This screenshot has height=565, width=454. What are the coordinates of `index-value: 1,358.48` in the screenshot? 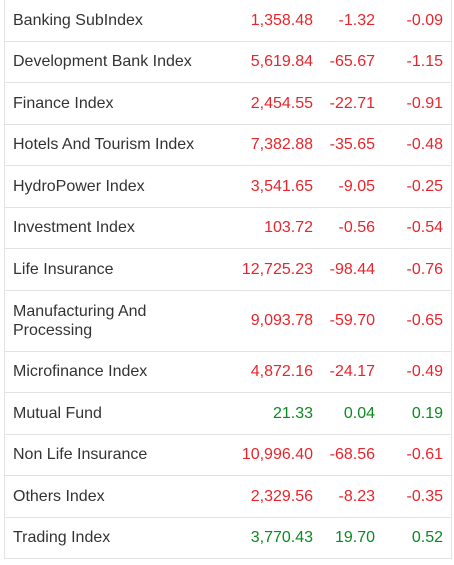 It's located at (281, 20).